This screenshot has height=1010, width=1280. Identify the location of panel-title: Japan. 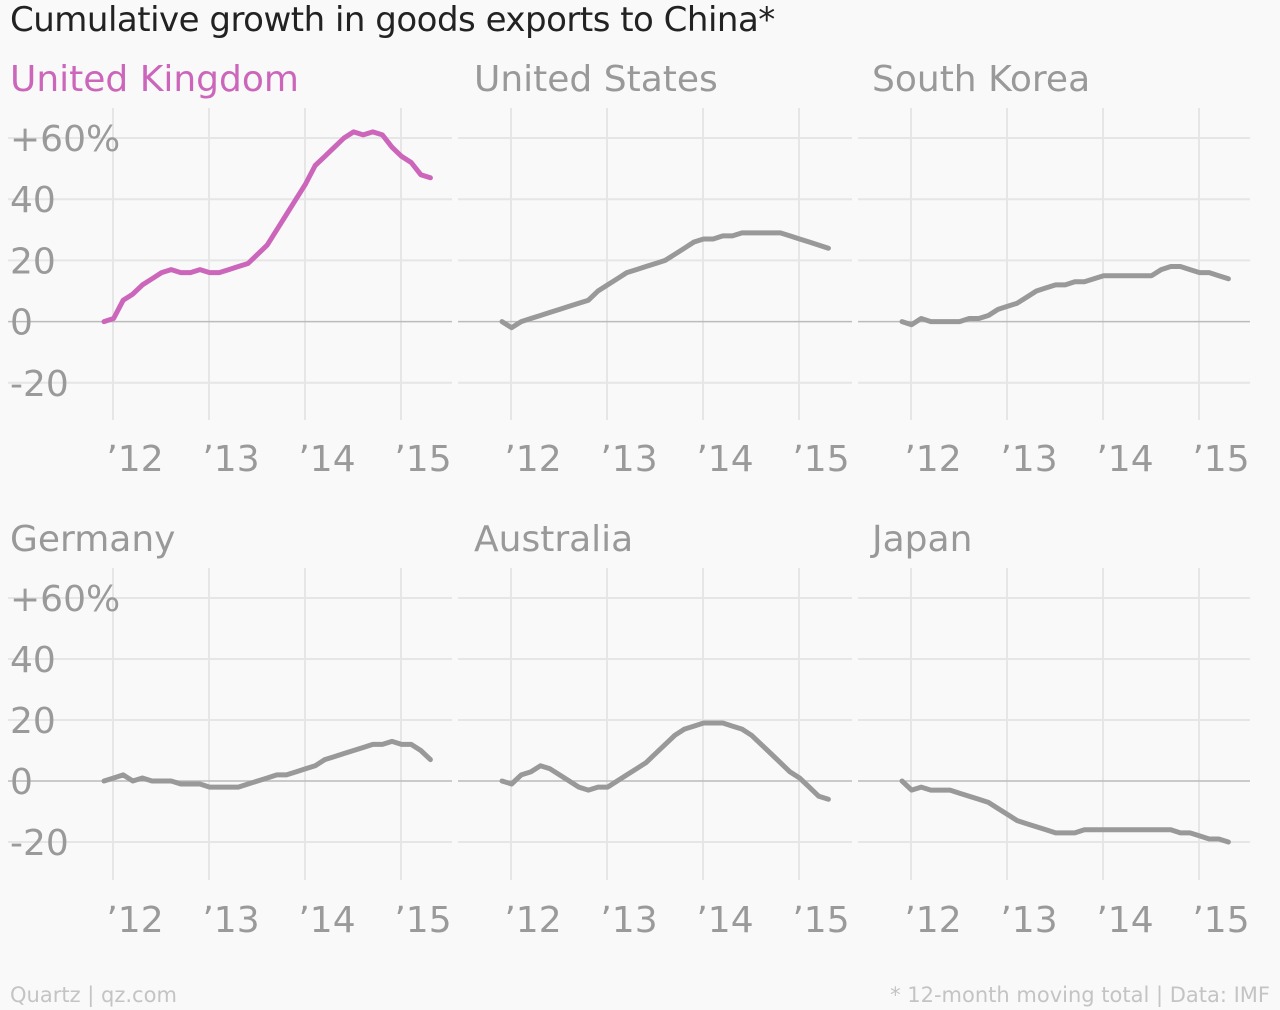
(921, 539).